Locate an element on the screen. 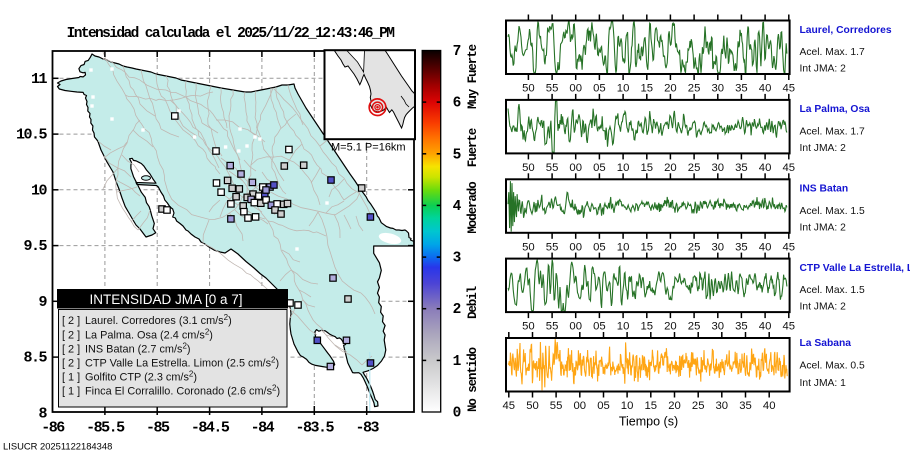 Image resolution: width=910 pixels, height=460 pixels. svg-text: 0 is located at coordinates (457, 414).